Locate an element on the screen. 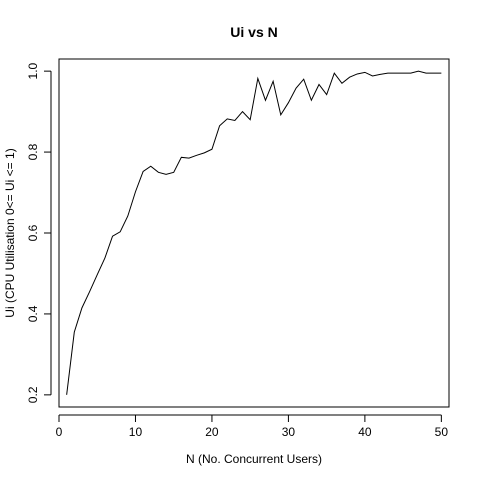  y-tick-label: 1.0 is located at coordinates (33, 70).